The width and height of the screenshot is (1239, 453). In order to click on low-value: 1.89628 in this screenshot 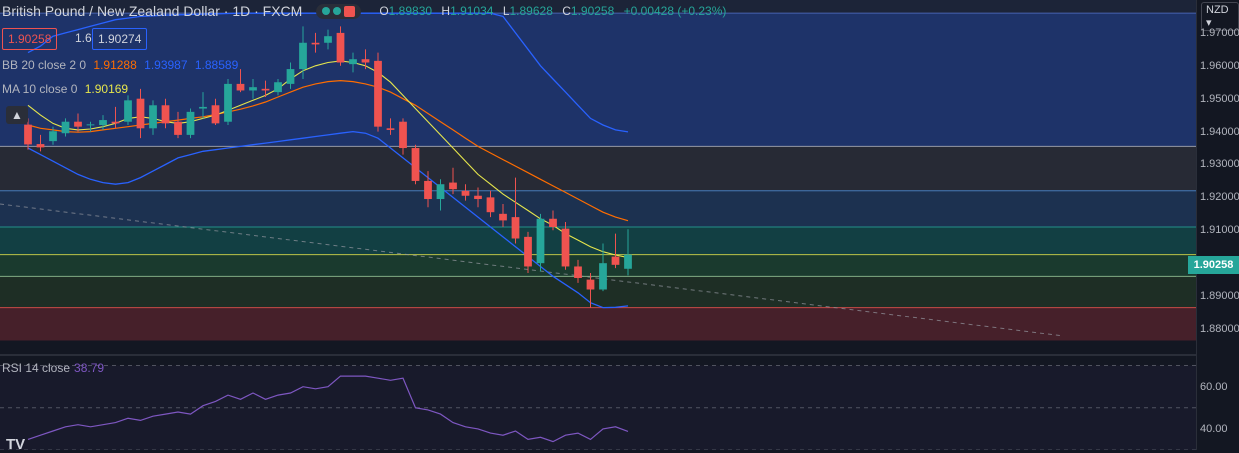, I will do `click(531, 11)`.